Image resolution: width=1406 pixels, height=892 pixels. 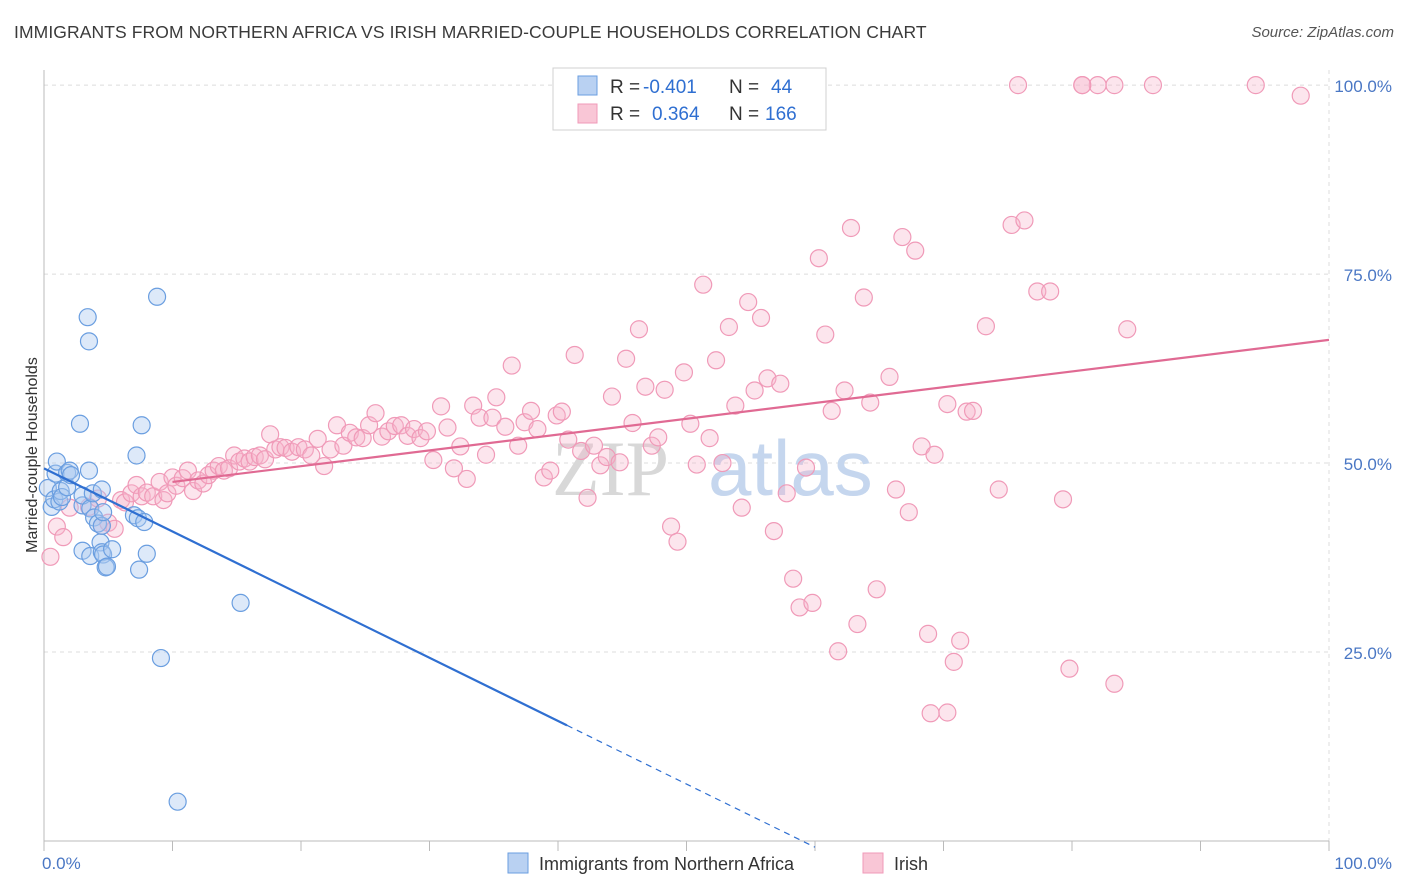 I want to click on y-tick-label: 75.0%, so click(x=1368, y=275).